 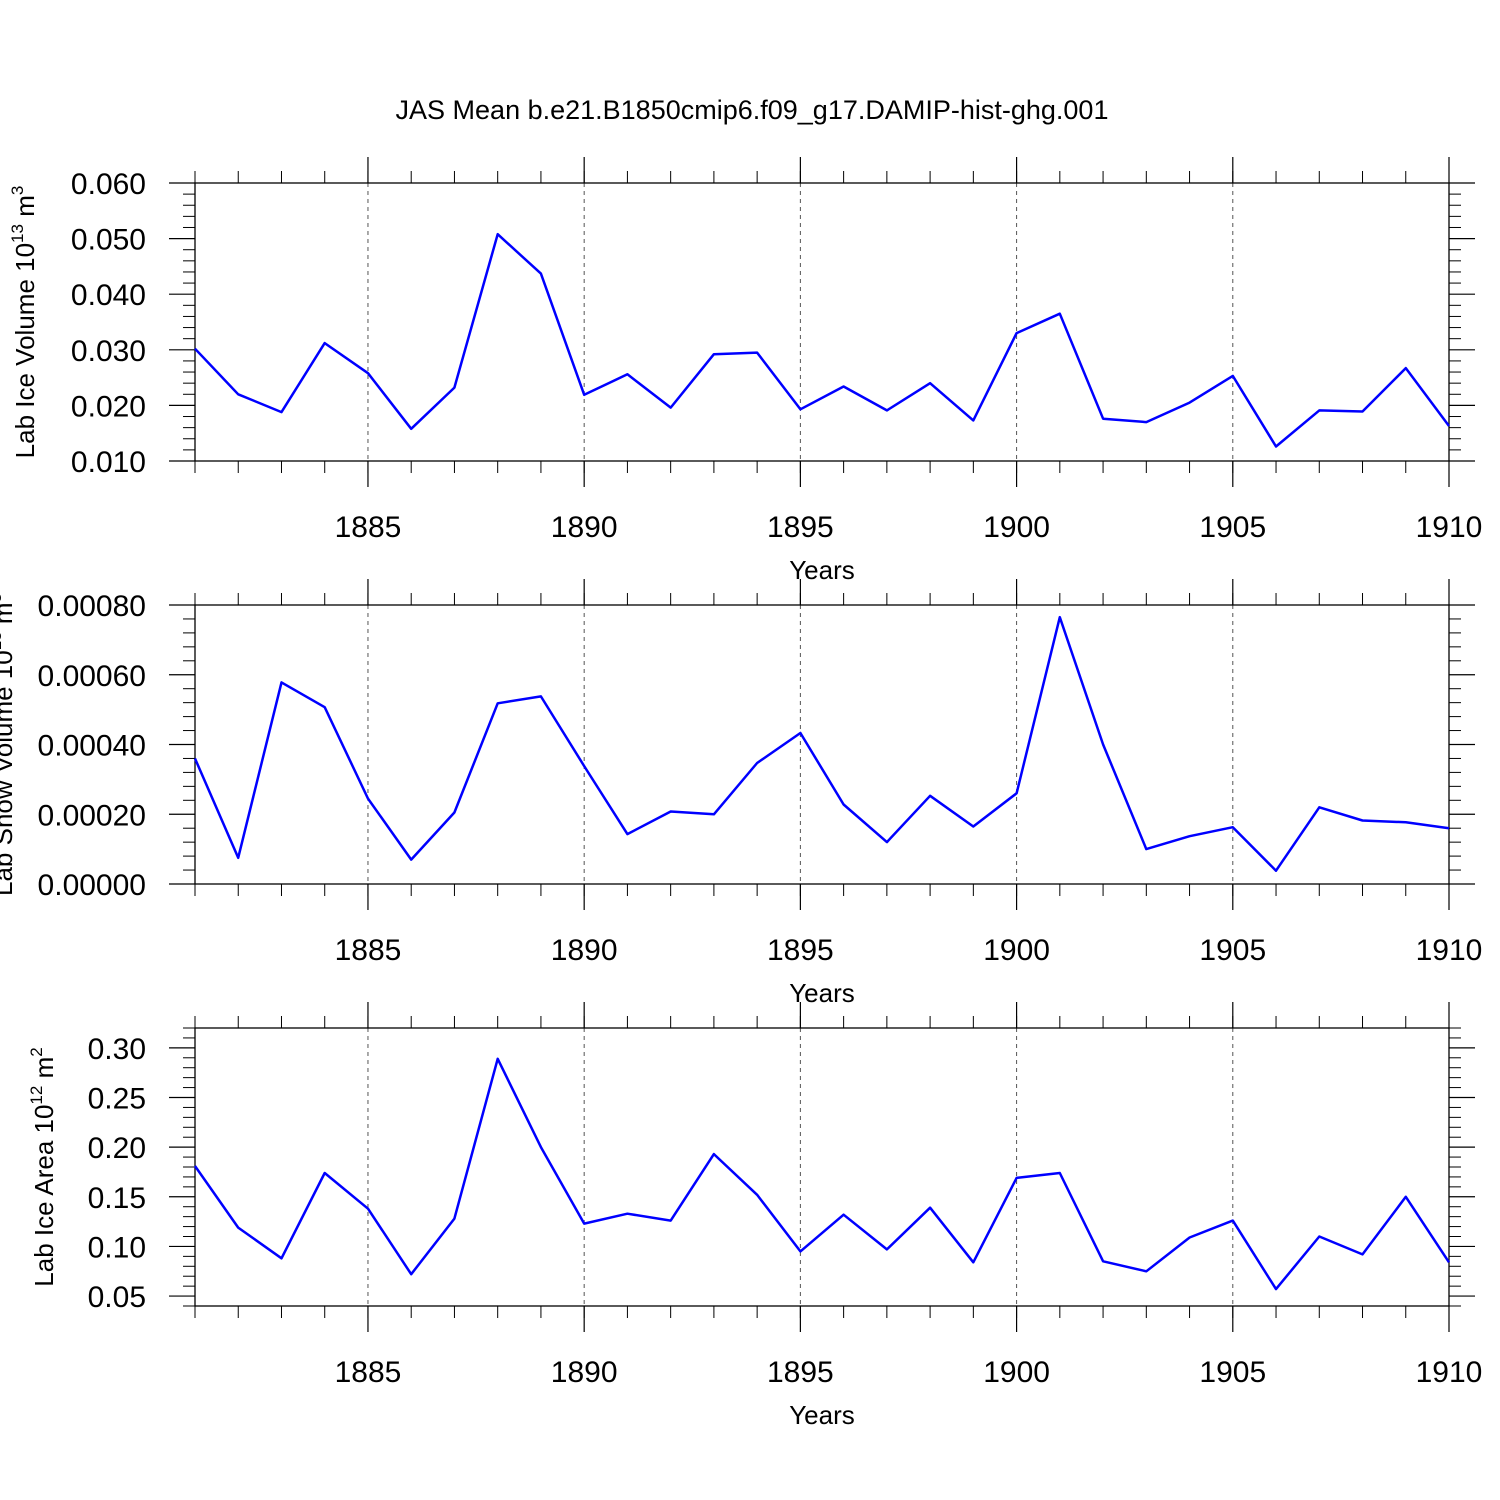 What do you see at coordinates (1449, 1372) in the screenshot?
I see `x-tick-label: 1910` at bounding box center [1449, 1372].